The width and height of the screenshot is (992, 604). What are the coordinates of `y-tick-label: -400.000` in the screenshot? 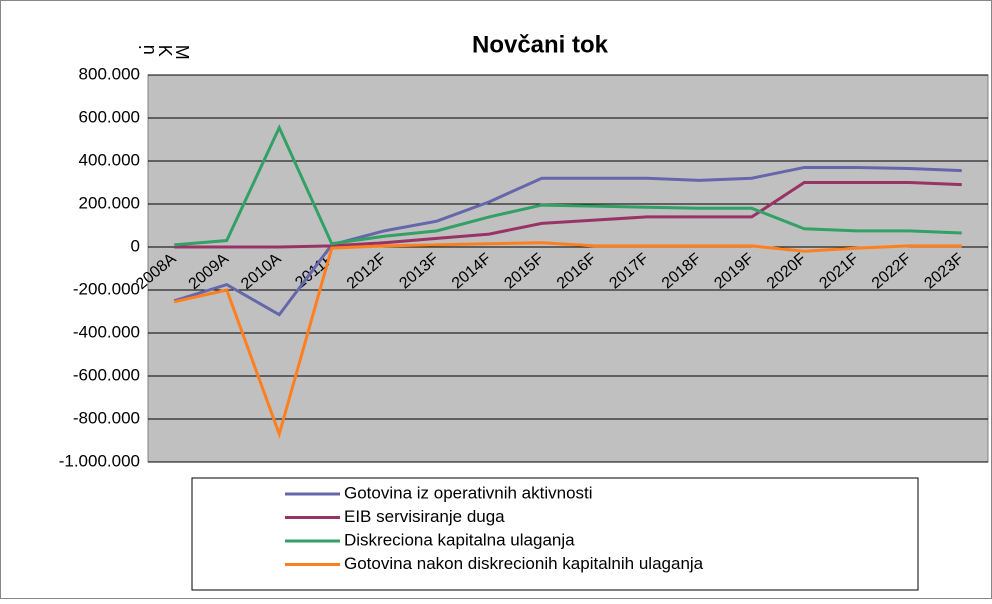 It's located at (106, 331).